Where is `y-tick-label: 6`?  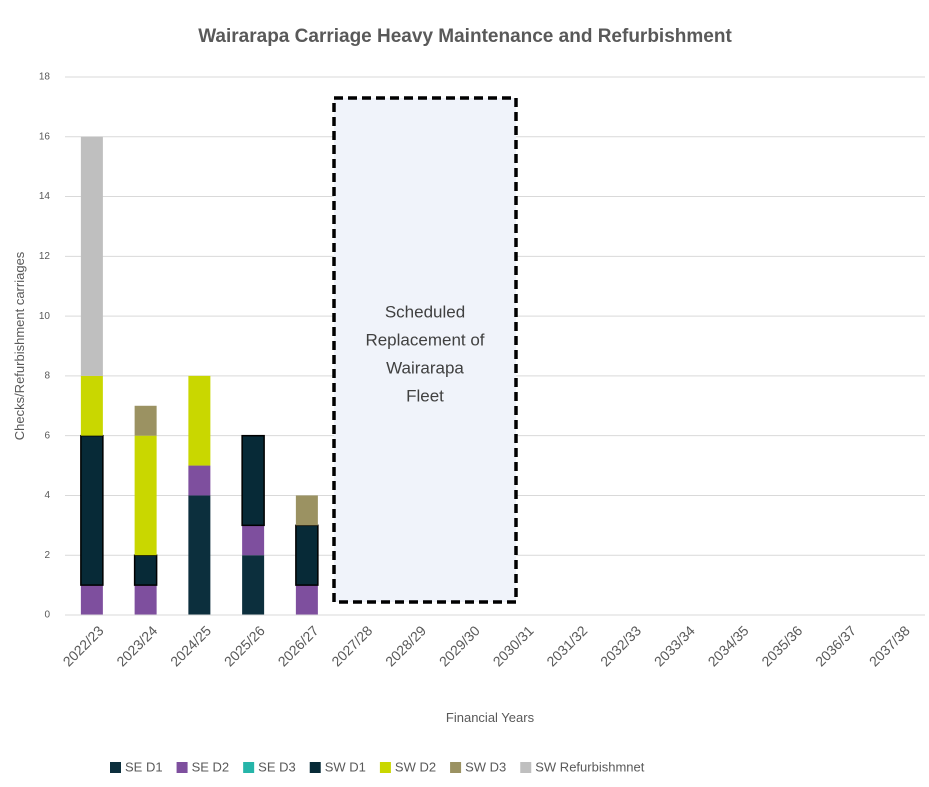 y-tick-label: 6 is located at coordinates (47, 435).